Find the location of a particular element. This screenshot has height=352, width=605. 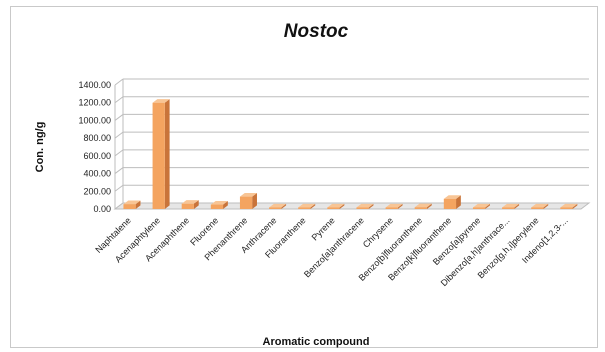

y-tick-label: 0.00 is located at coordinates (102, 209).